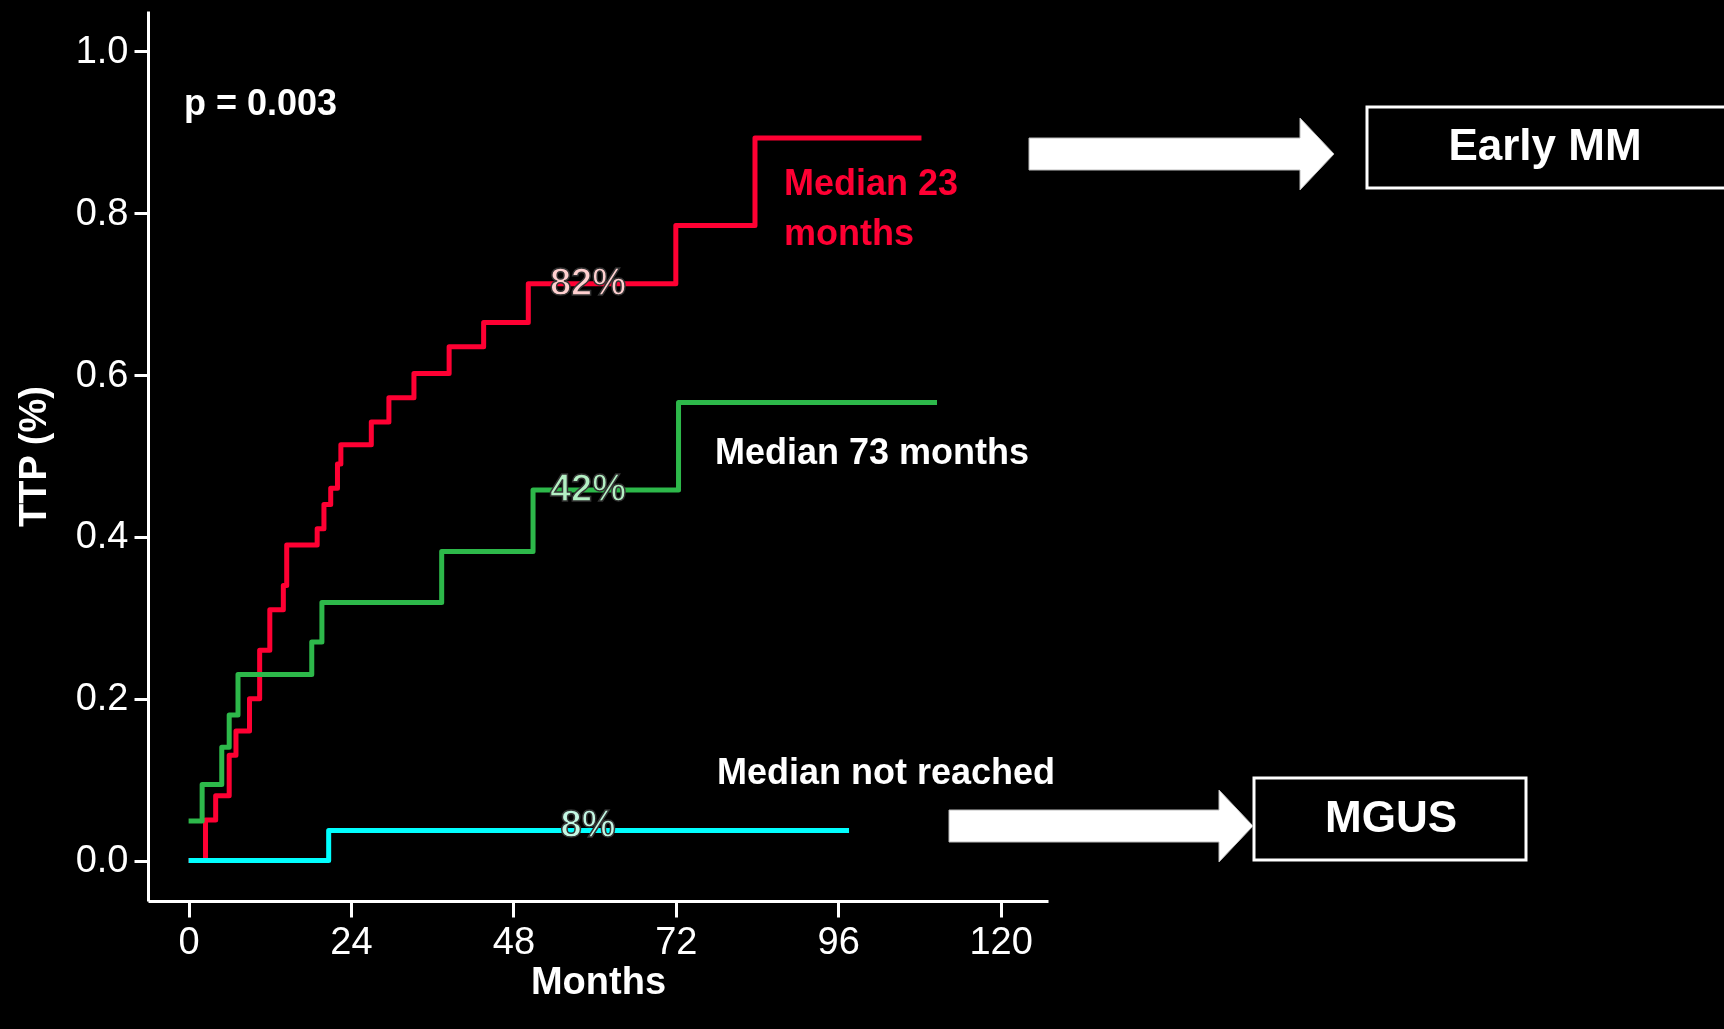  Describe the element at coordinates (676, 940) in the screenshot. I see `x-tick-label: 72` at that location.